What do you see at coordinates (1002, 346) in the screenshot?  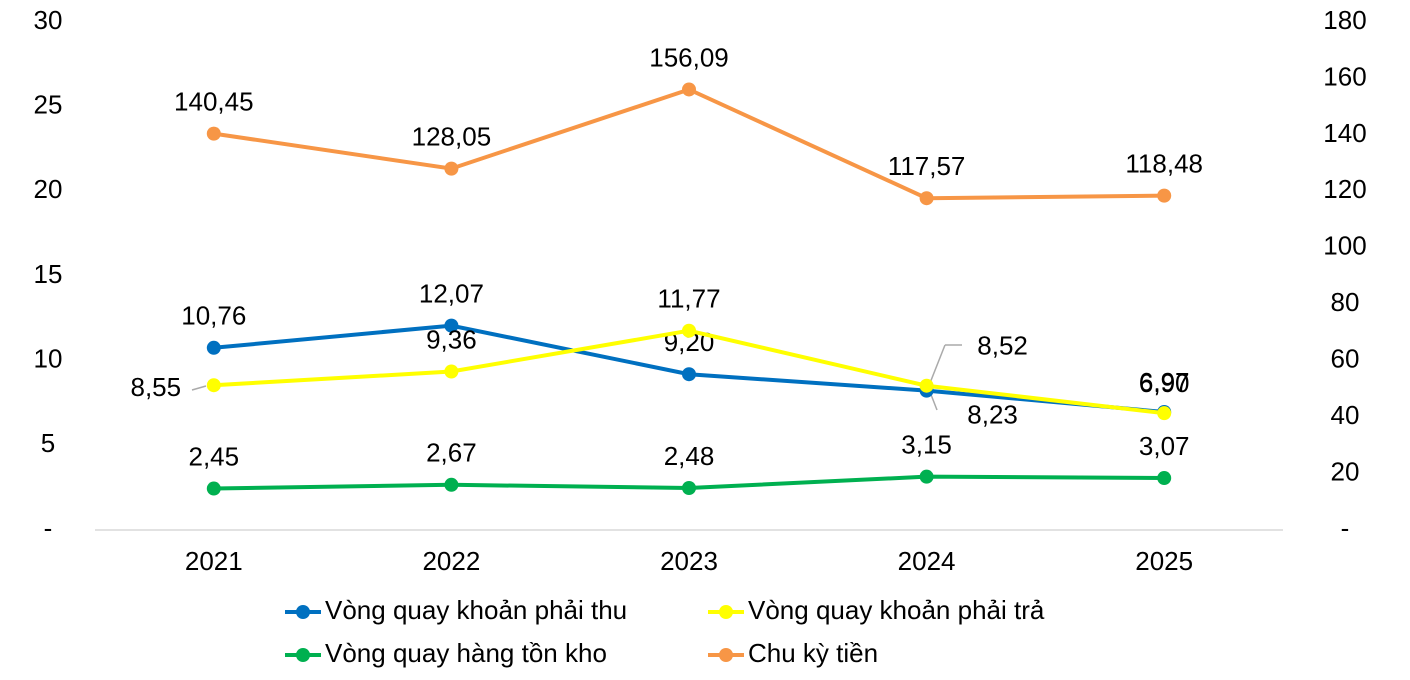 I see `data-label: 8,52` at bounding box center [1002, 346].